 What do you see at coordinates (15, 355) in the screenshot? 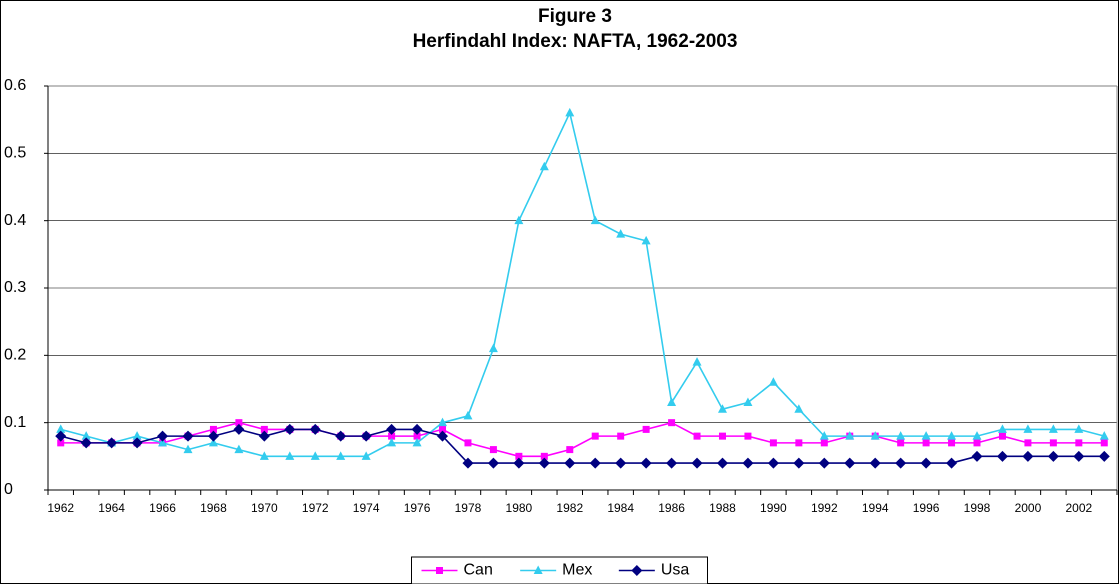
I see `y-tick-label: 0.2` at bounding box center [15, 355].